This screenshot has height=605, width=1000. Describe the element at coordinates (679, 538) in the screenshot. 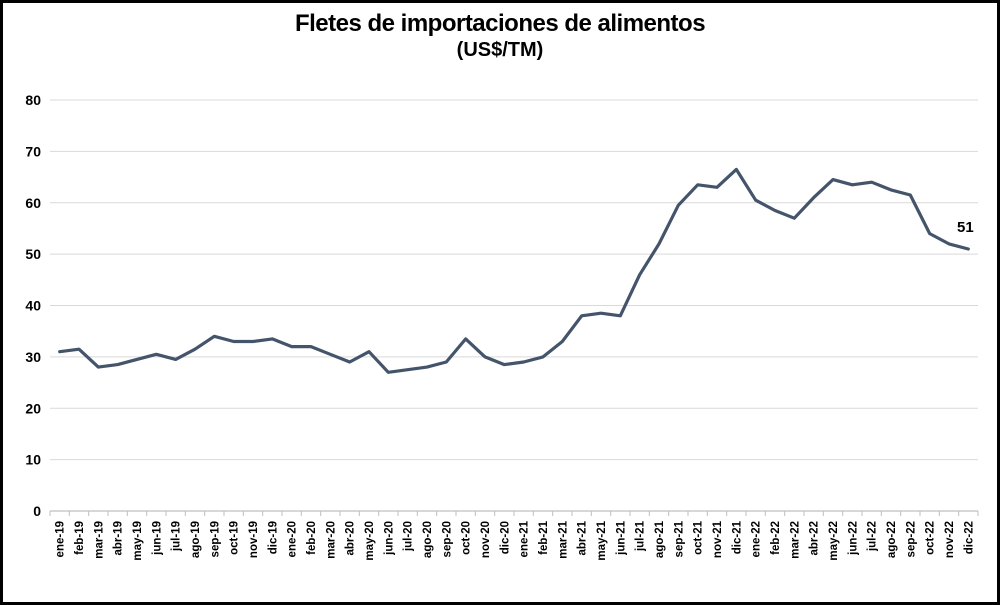

I see `x-axis-label: sep-21` at that location.